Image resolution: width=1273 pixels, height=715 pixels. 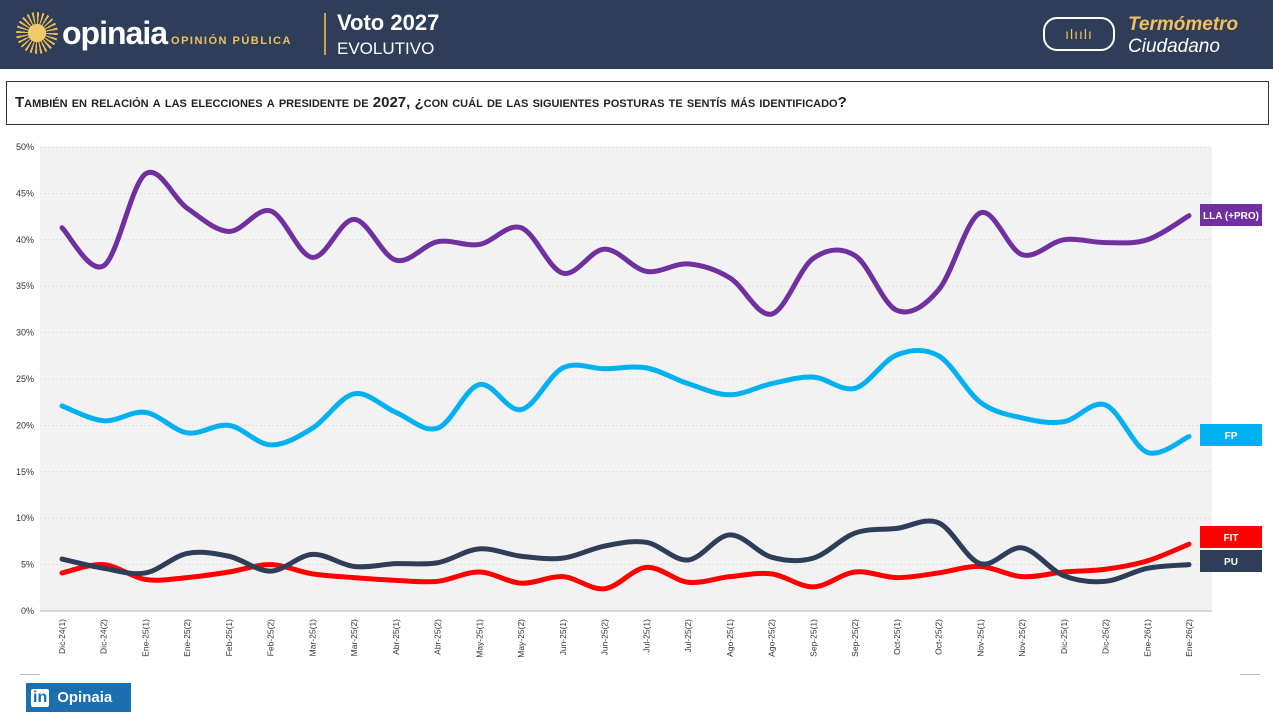 What do you see at coordinates (25, 379) in the screenshot?
I see `y-tick-label: 25%` at bounding box center [25, 379].